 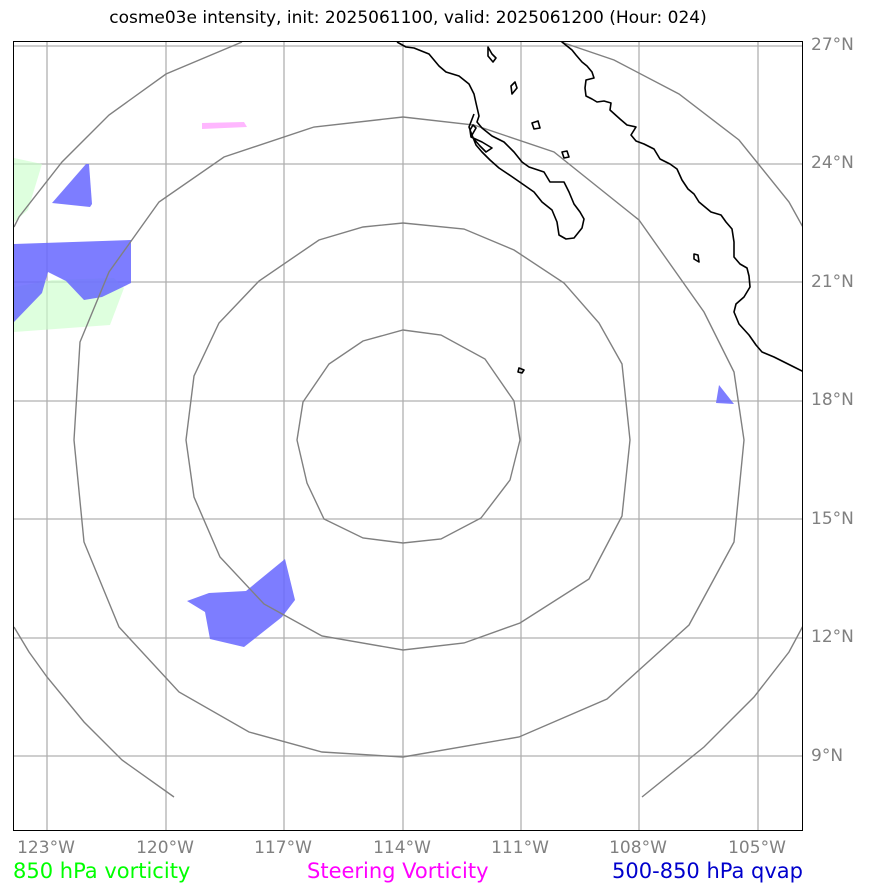 I want to click on range-ring-4-southwest, so click(x=94, y=712).